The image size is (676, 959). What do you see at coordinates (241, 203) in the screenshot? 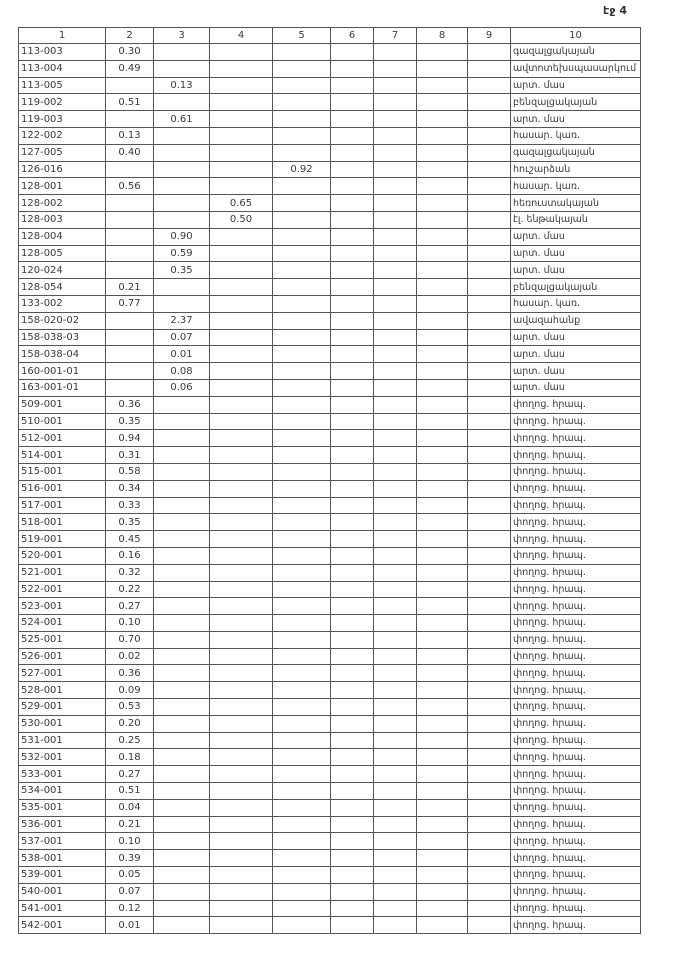
I see `area-col-4: 0.65` at bounding box center [241, 203].